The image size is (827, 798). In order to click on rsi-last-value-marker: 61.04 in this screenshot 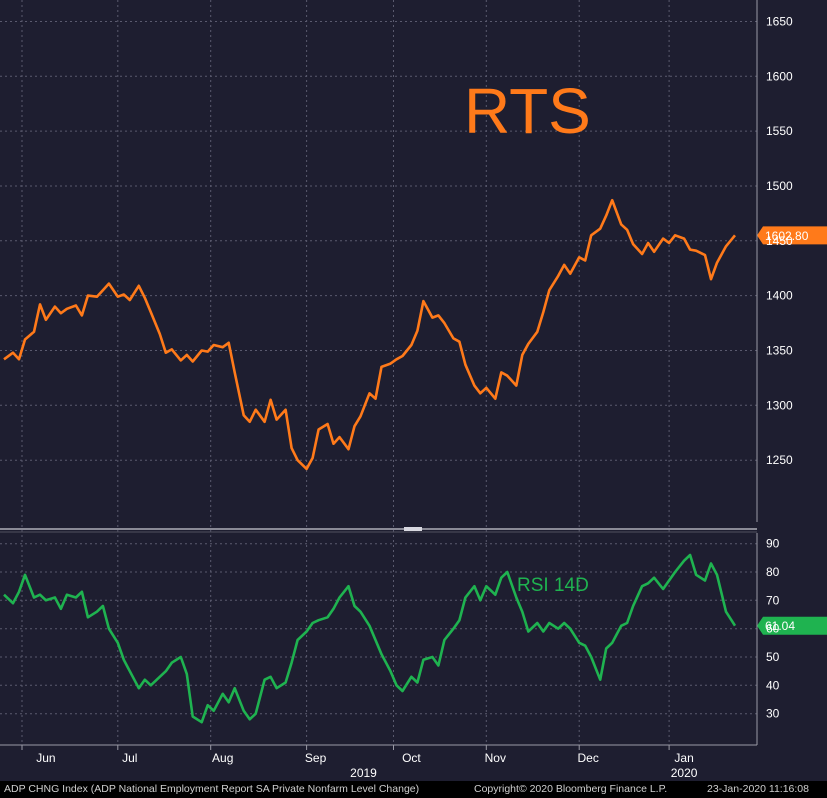, I will do `click(792, 625)`.